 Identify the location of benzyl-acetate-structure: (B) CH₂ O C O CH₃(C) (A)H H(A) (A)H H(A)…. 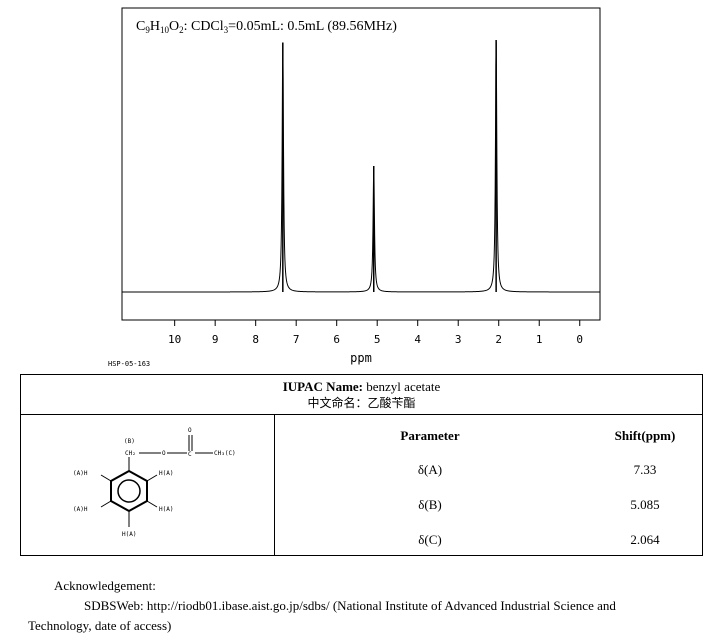
(154, 482).